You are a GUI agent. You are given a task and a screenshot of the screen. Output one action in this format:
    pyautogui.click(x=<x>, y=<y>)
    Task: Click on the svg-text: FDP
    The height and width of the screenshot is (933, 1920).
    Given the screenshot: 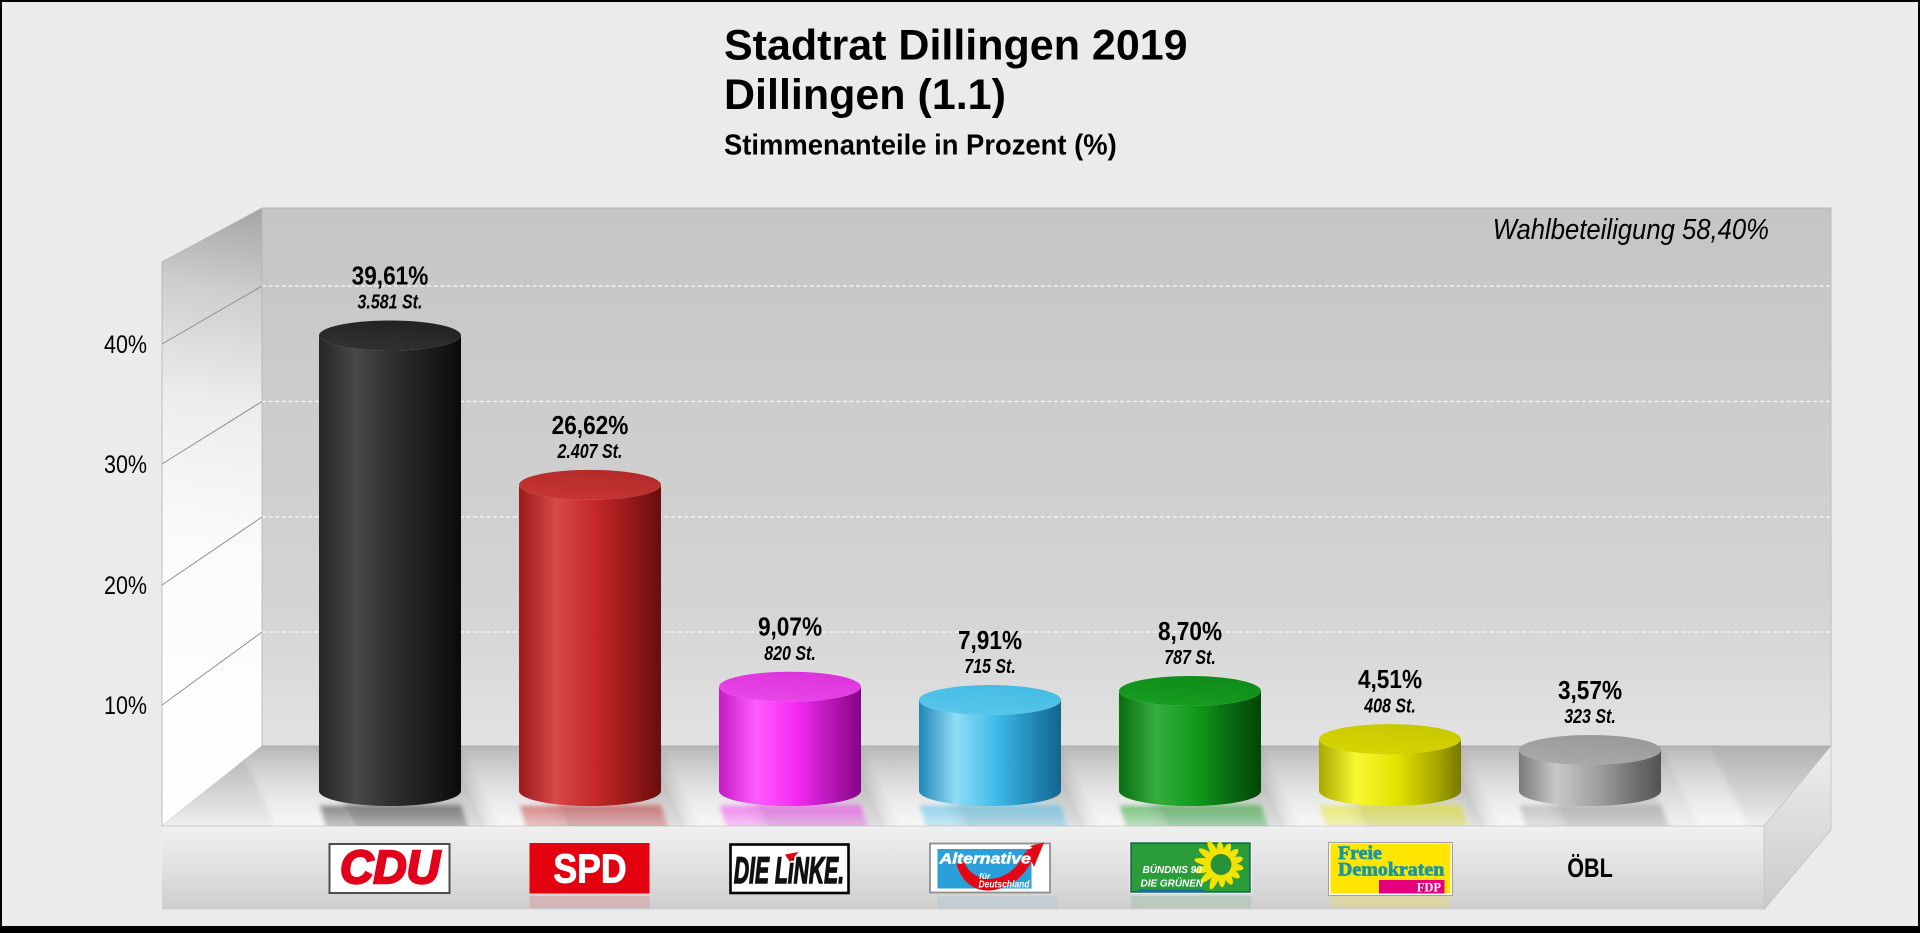 What is the action you would take?
    pyautogui.click(x=1429, y=888)
    